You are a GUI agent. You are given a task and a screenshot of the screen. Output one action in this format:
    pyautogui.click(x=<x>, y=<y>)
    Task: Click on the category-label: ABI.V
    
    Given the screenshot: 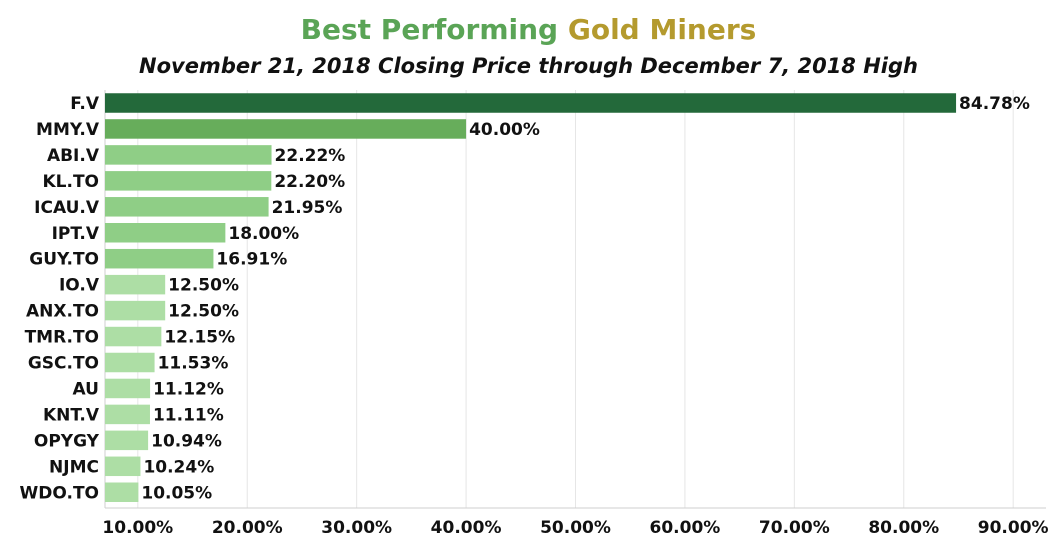 What is the action you would take?
    pyautogui.click(x=73, y=156)
    